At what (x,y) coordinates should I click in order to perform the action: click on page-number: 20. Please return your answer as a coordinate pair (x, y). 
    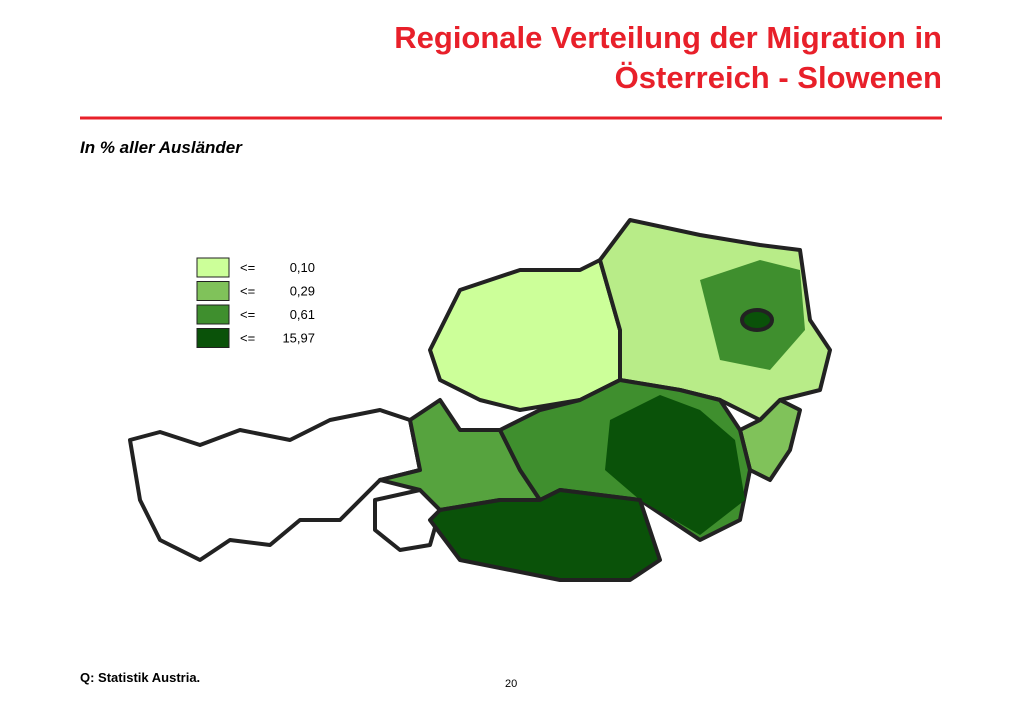
    Looking at the image, I should click on (511, 684).